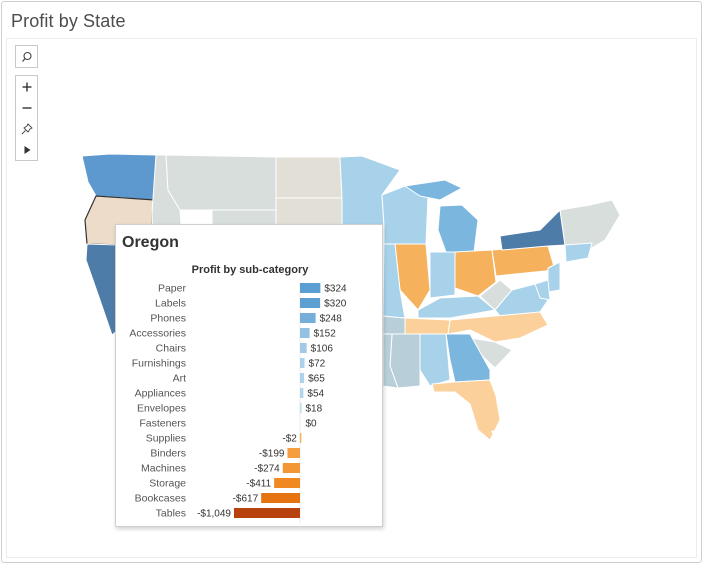  Describe the element at coordinates (317, 364) in the screenshot. I see `value-label: $72` at that location.